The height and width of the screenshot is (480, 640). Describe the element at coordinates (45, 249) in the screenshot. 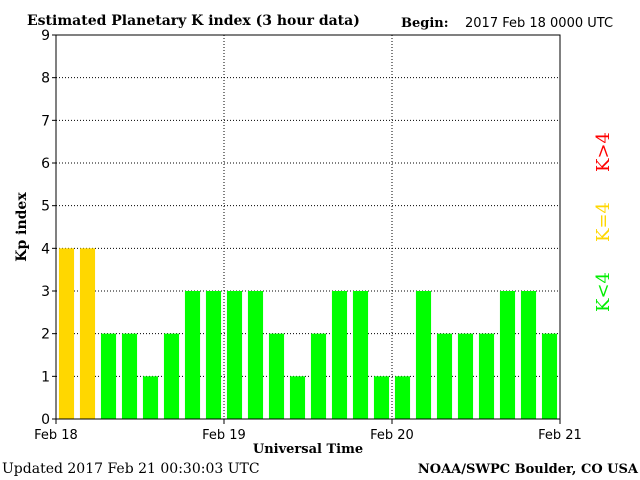

I see `y-tick-label: 4` at that location.